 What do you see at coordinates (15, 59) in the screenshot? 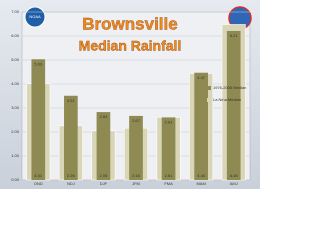
I see `y-tick-label: 5.00` at bounding box center [15, 59].